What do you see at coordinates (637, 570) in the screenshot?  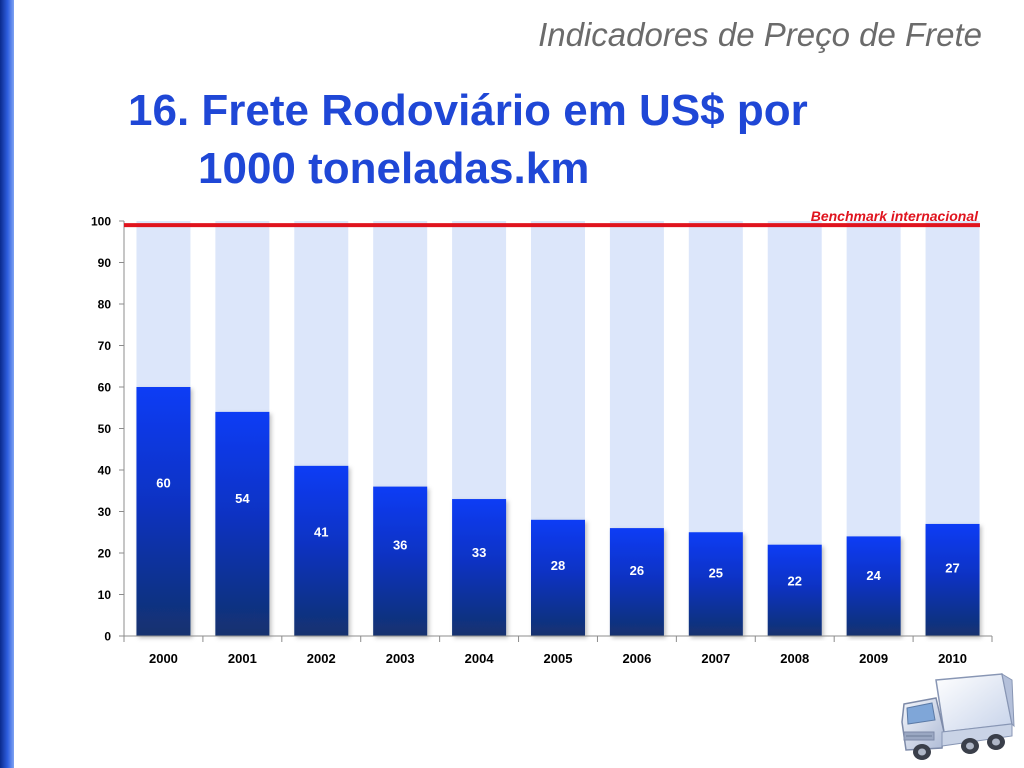 I see `data-label-2006: 26` at bounding box center [637, 570].